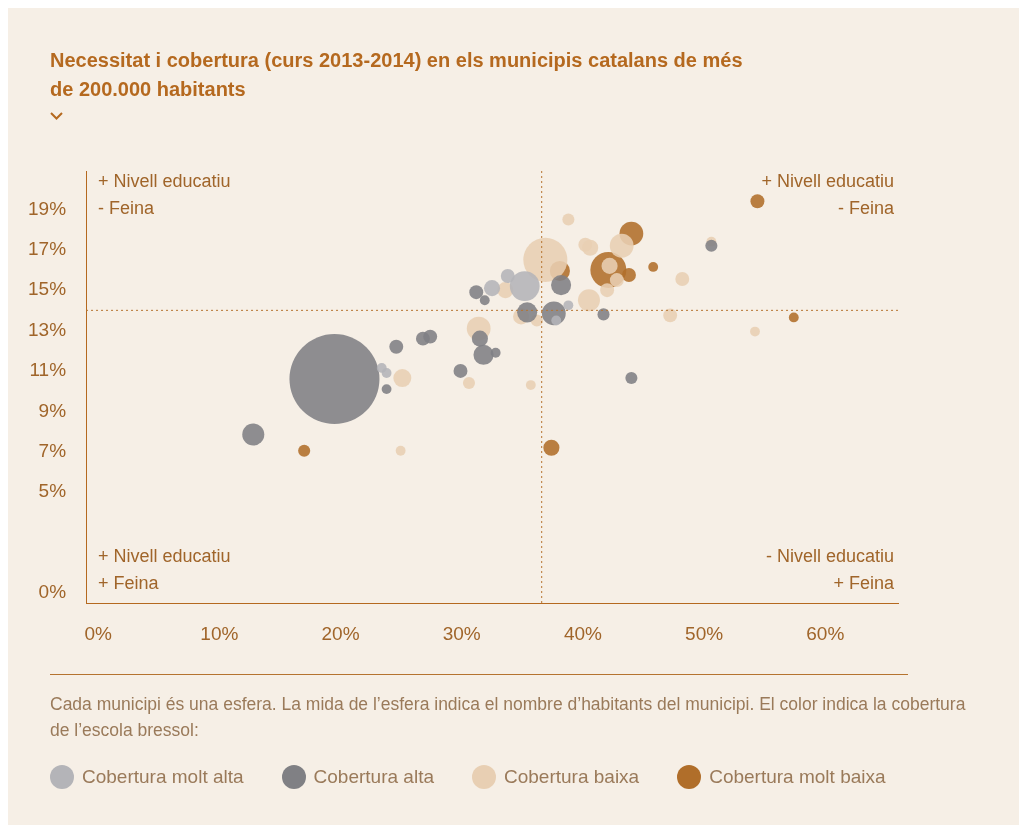 The height and width of the screenshot is (833, 1027). I want to click on x-tick-label: 0%, so click(98, 633).